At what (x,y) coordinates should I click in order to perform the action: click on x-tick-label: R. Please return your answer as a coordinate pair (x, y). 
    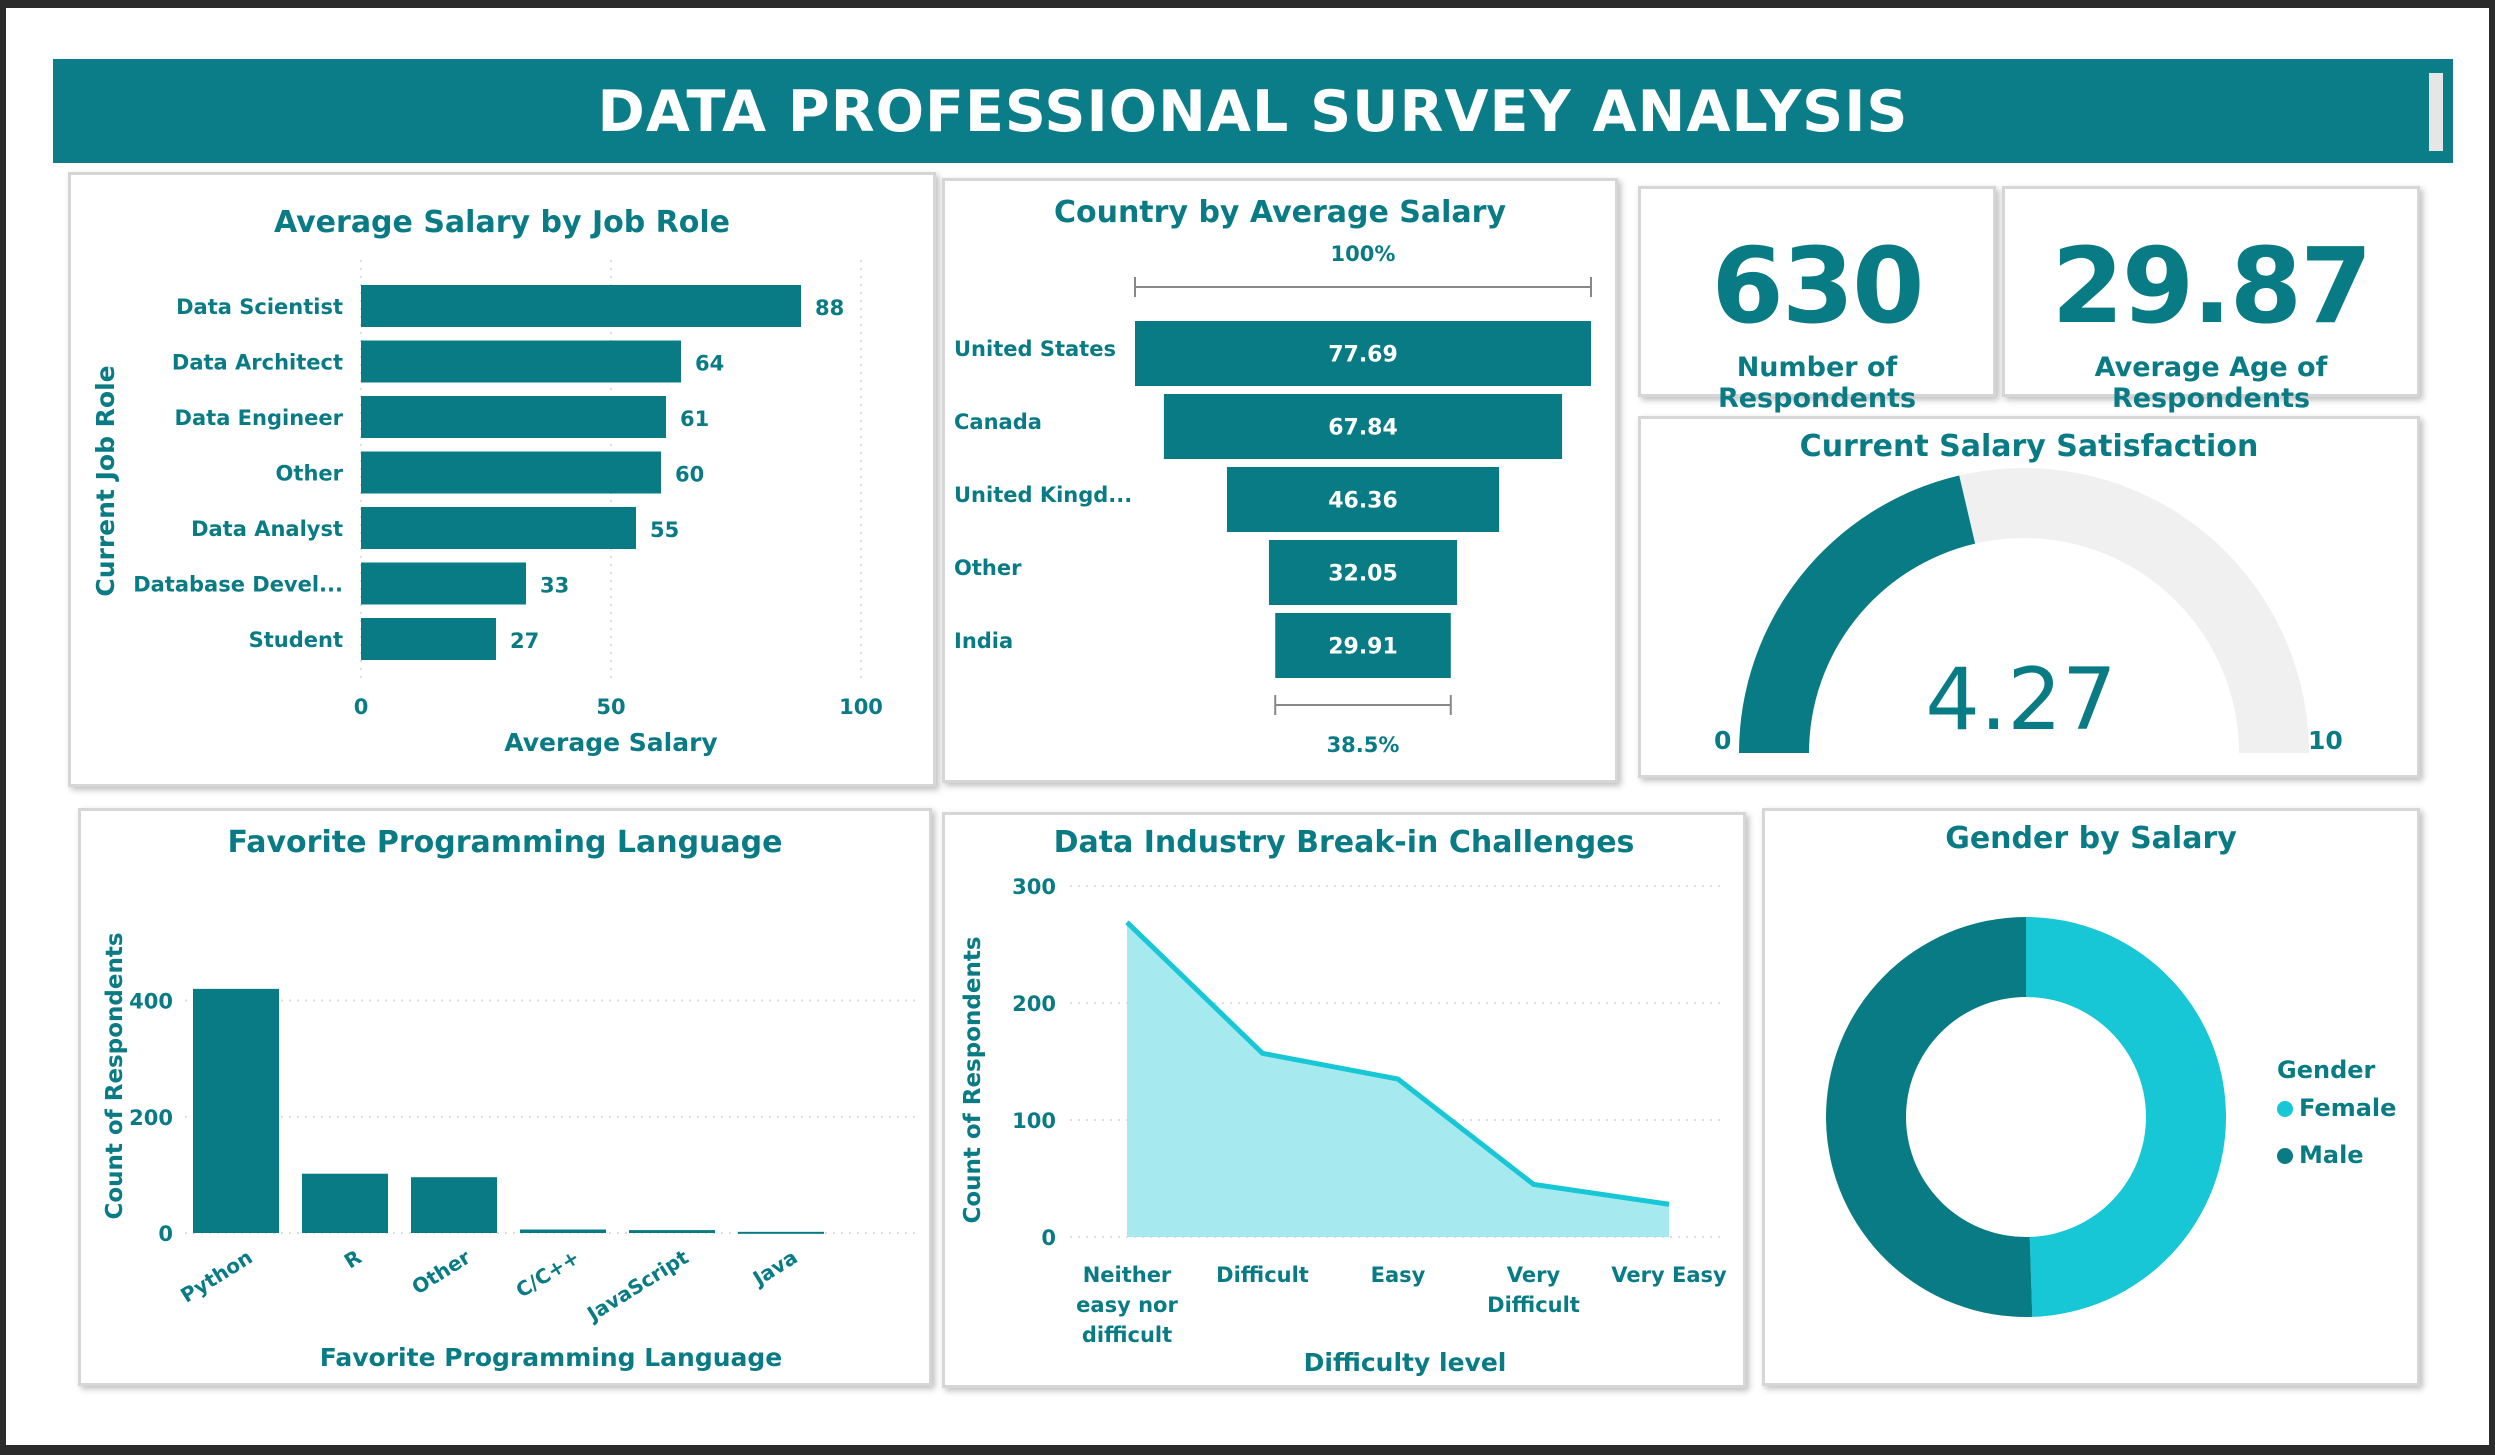
    Looking at the image, I should click on (353, 1259).